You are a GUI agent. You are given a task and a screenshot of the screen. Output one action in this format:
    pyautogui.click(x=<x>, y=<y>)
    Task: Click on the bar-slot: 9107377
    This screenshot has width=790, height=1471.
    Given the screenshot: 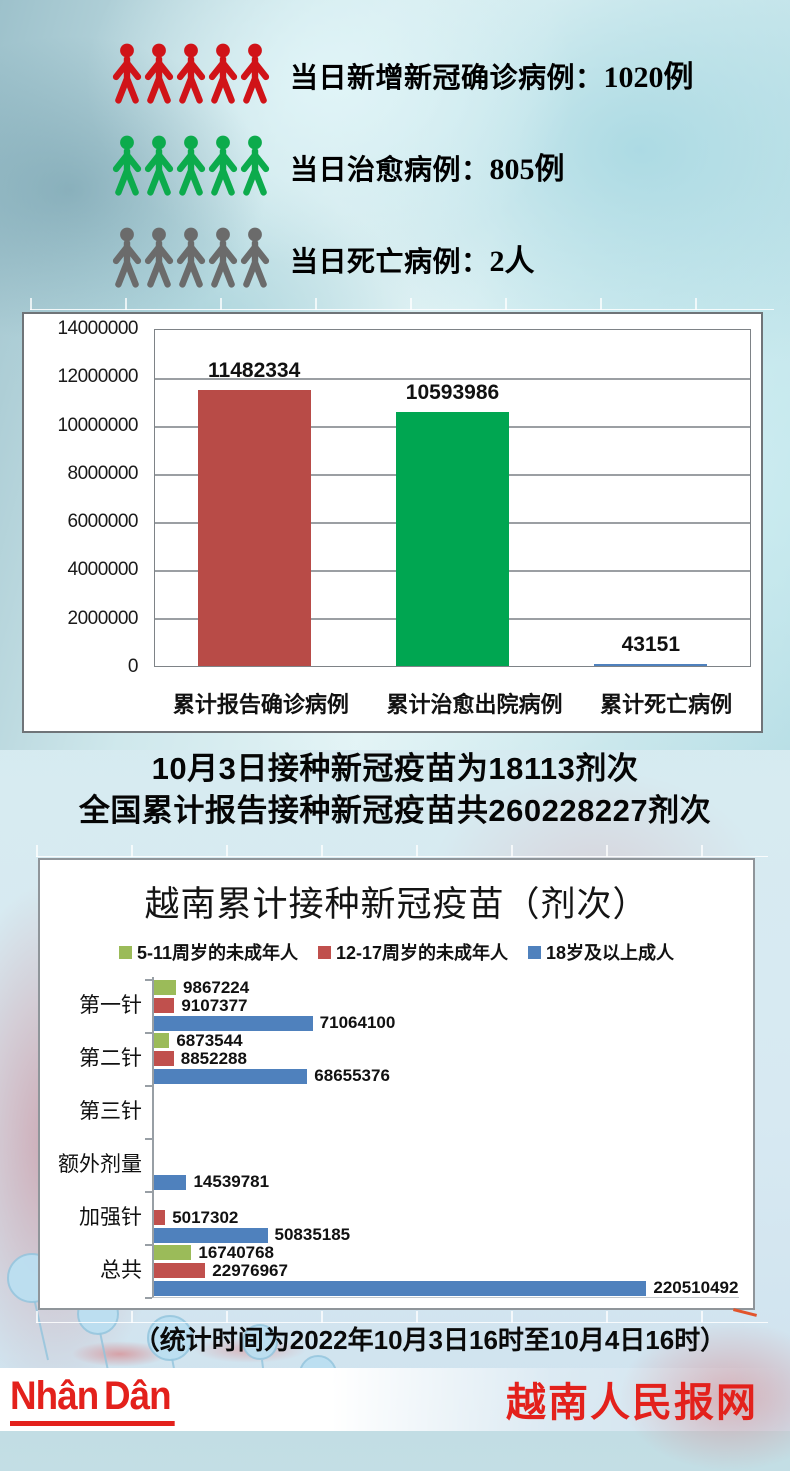 What is the action you would take?
    pyautogui.click(x=446, y=1005)
    